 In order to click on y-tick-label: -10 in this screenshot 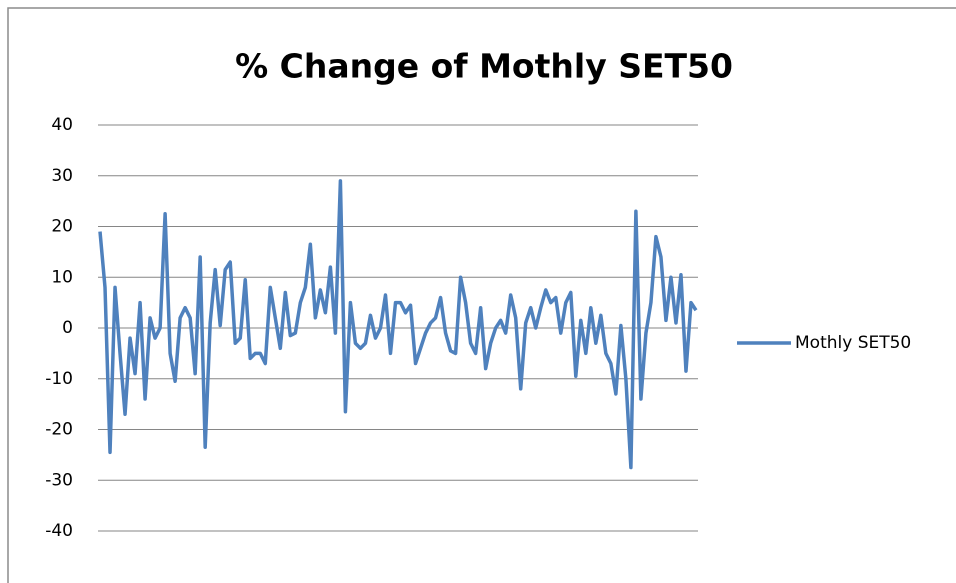, I will do `click(59, 379)`.